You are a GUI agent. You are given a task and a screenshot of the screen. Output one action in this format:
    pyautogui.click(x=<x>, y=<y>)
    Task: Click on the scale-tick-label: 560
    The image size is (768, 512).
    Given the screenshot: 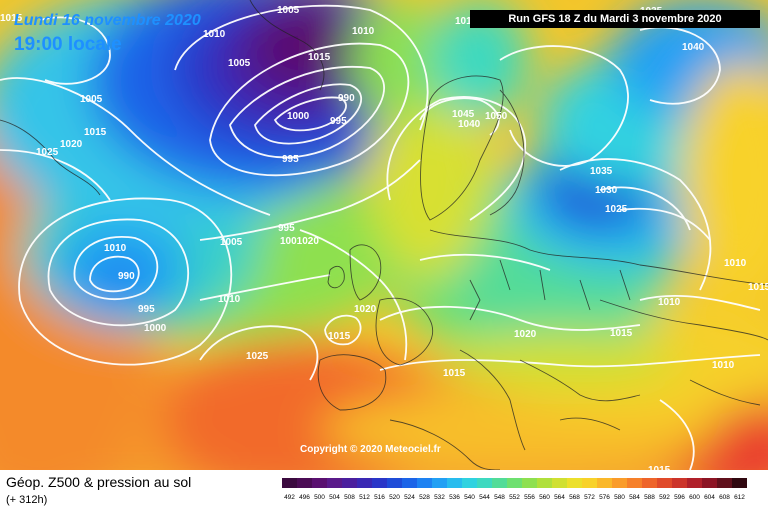 What is the action you would take?
    pyautogui.click(x=544, y=497)
    